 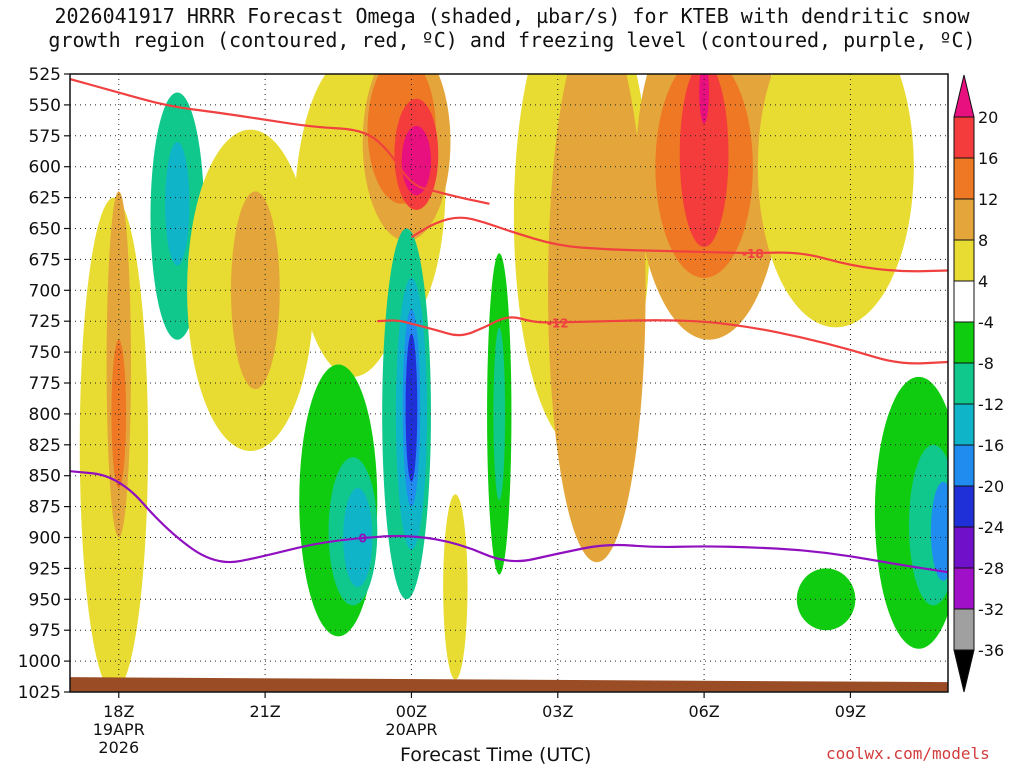 I want to click on colorbar-label: -16, so click(x=991, y=445).